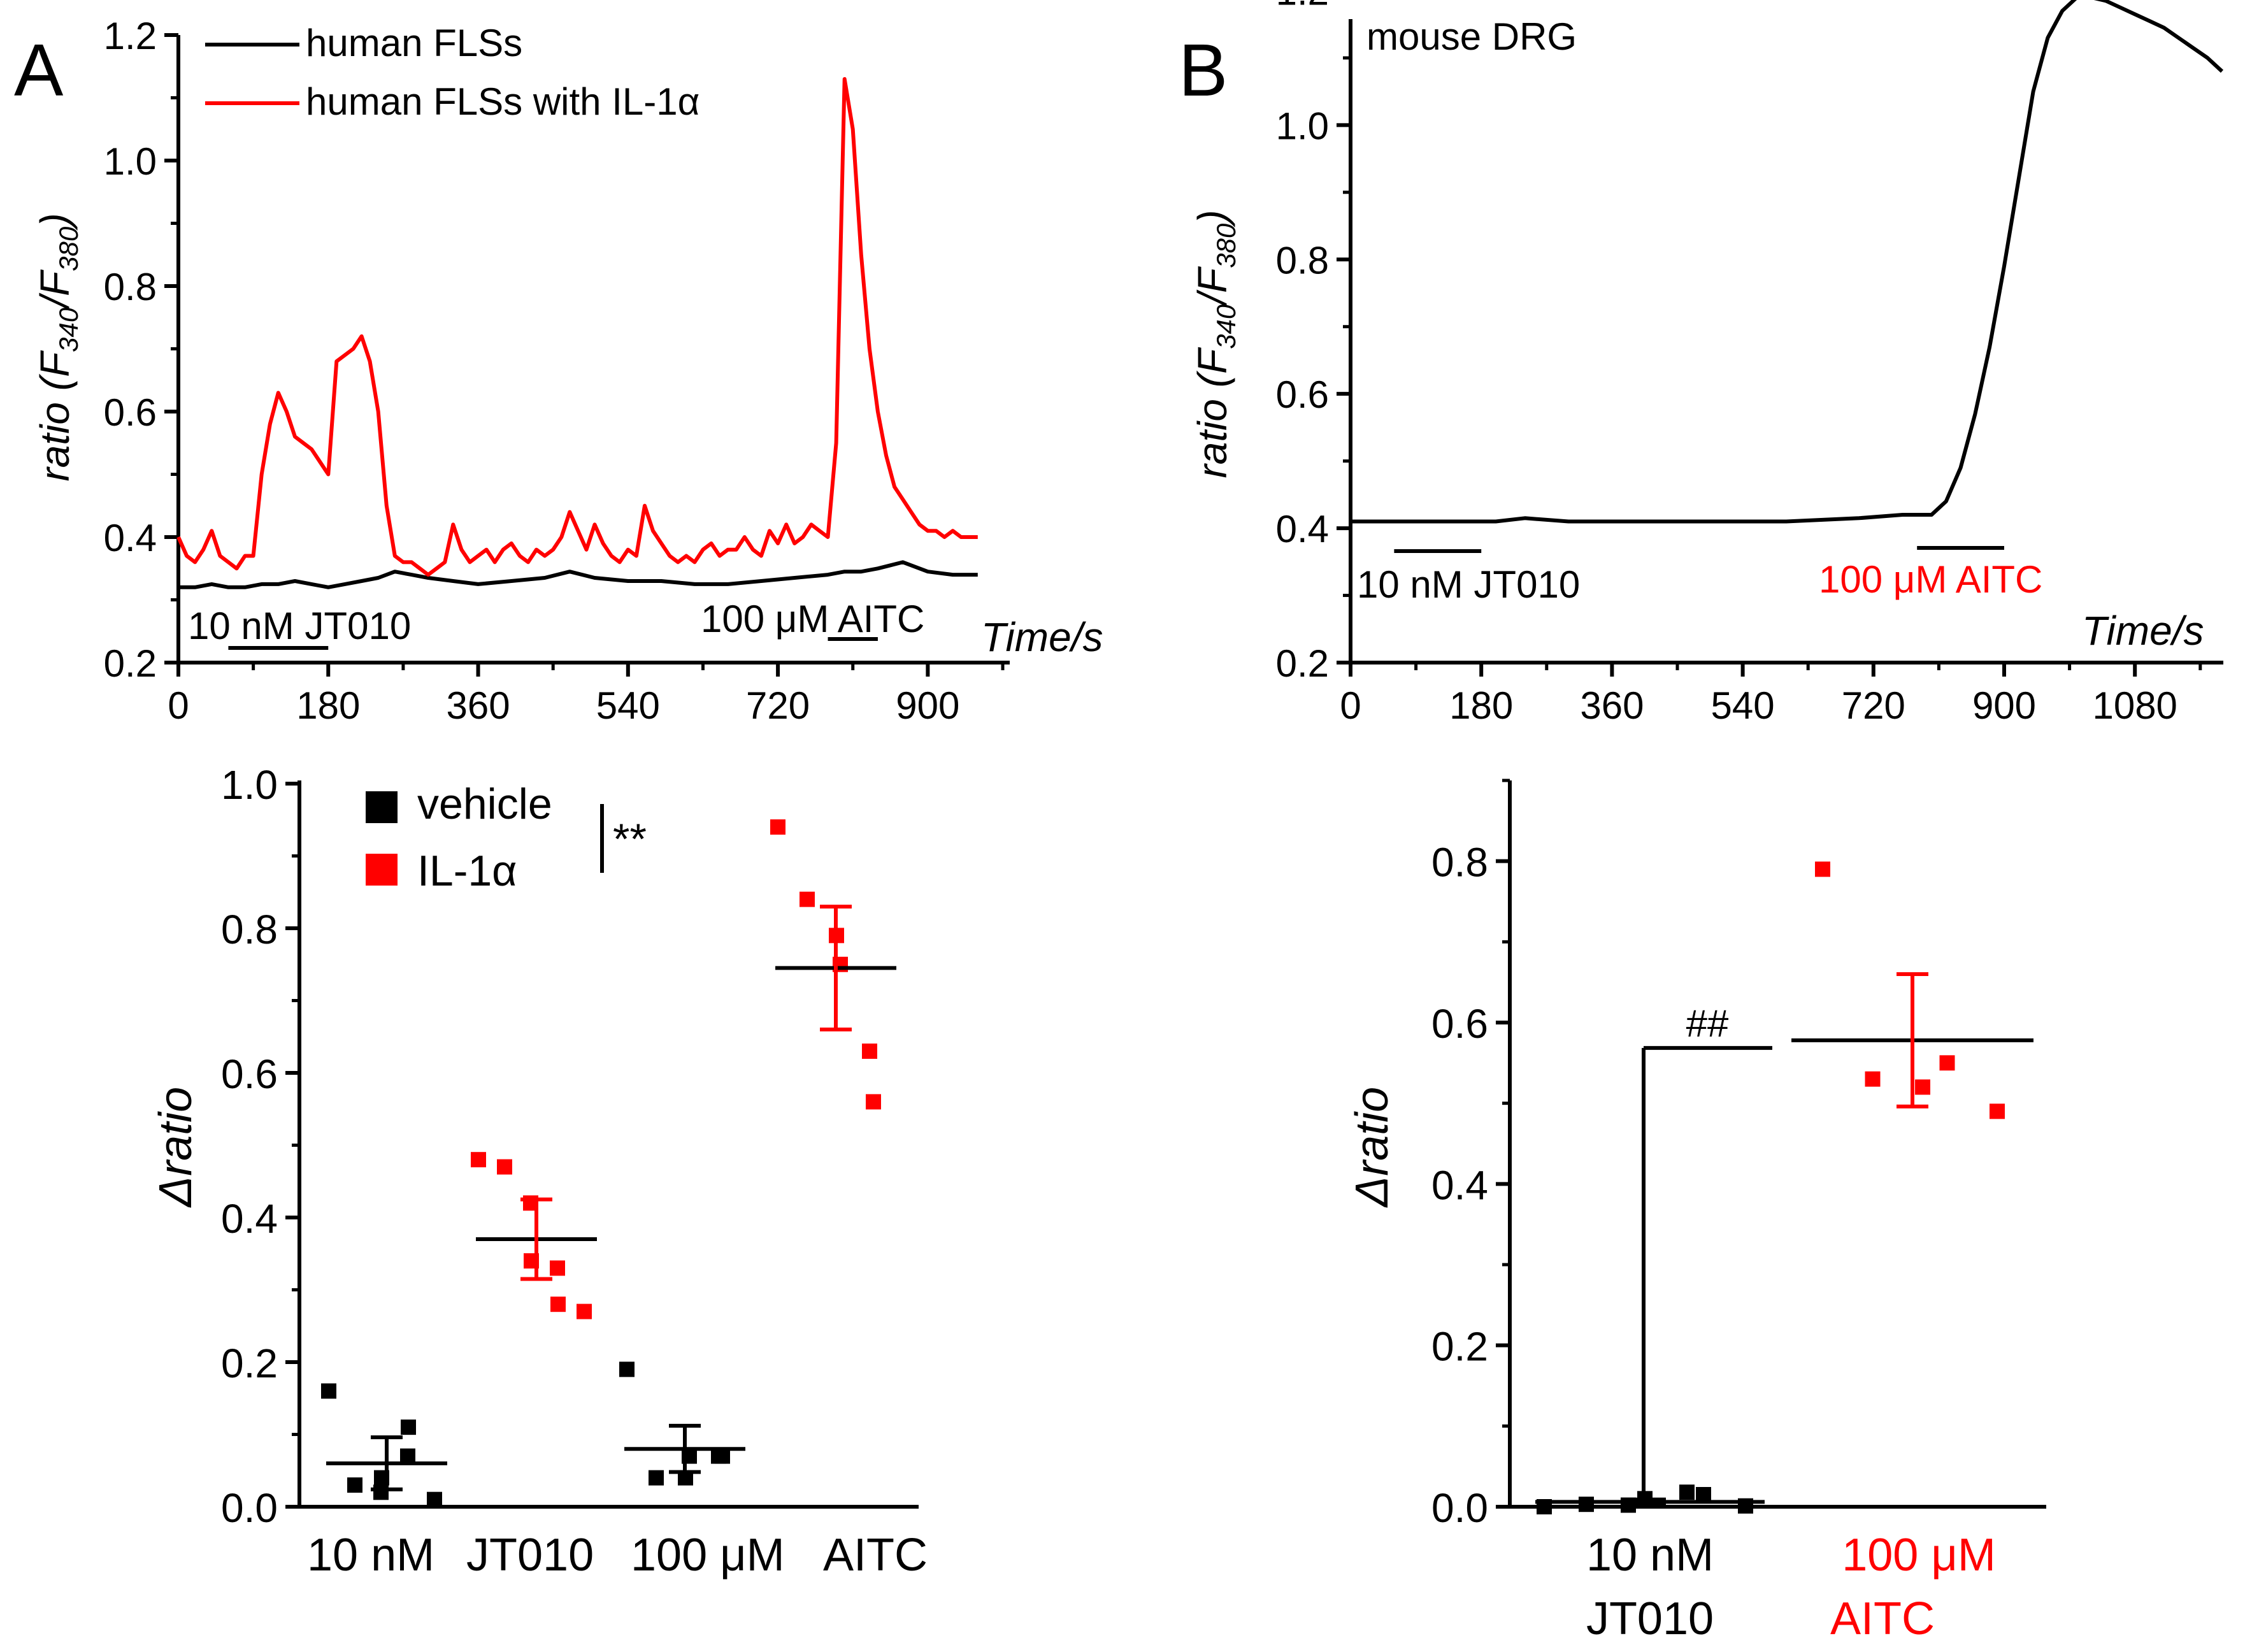  I want to click on x-tick-label: 1080, so click(2134, 705).